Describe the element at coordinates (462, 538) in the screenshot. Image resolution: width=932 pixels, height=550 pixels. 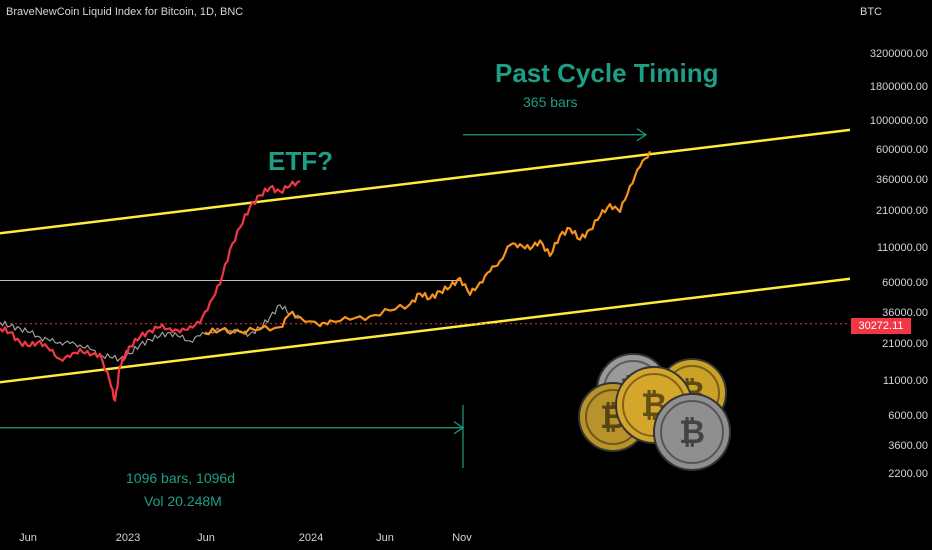
I see `time-tick: Nov` at that location.